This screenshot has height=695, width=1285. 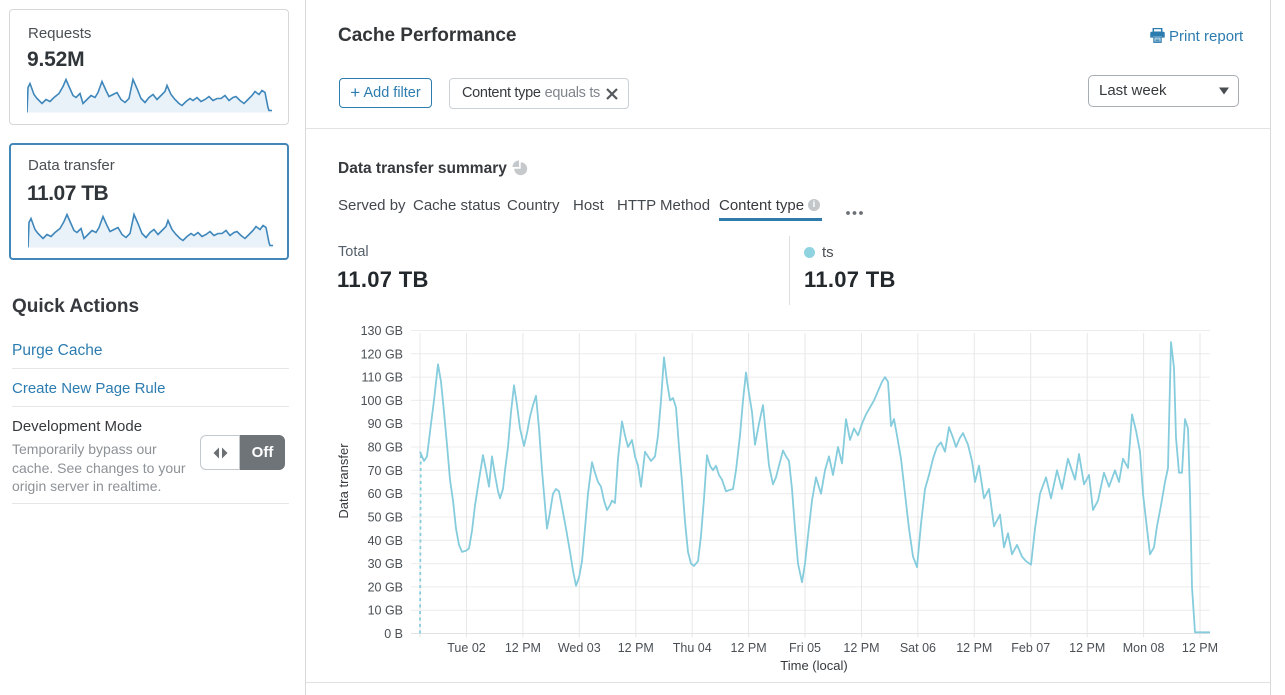 I want to click on svg-text: 80 GB, so click(x=385, y=448).